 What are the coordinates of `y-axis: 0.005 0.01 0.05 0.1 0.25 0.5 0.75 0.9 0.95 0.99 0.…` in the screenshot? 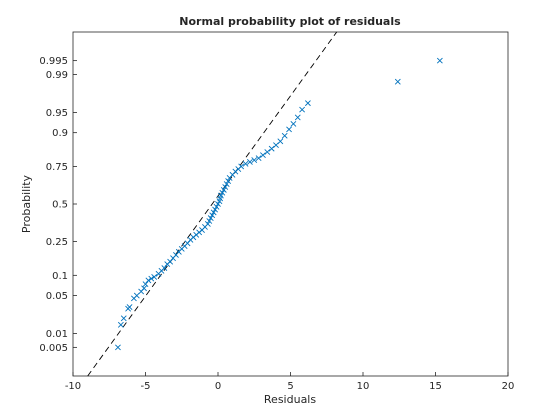 It's located at (58, 205).